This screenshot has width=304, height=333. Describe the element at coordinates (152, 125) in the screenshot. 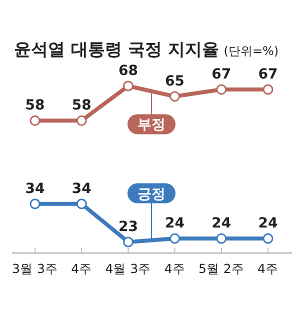

I see `series-name: 부정` at that location.